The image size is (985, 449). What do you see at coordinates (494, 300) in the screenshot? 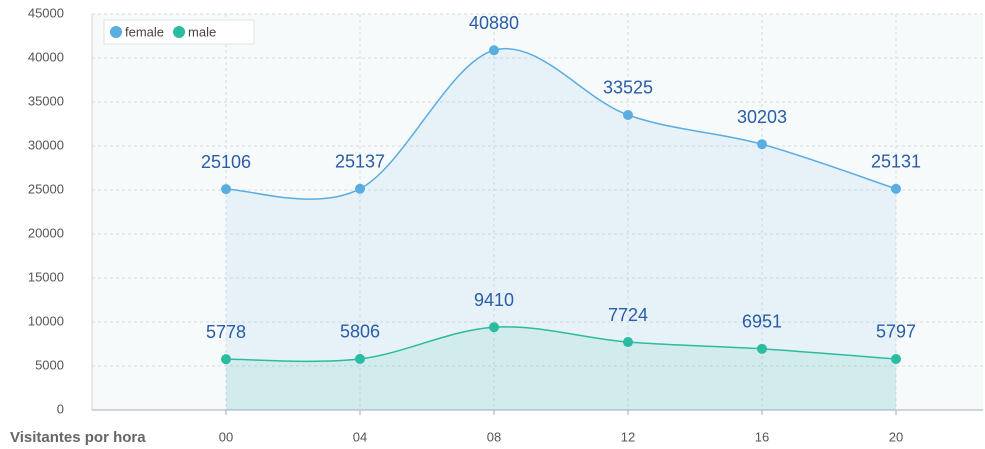
I see `data-label: 9410` at bounding box center [494, 300].